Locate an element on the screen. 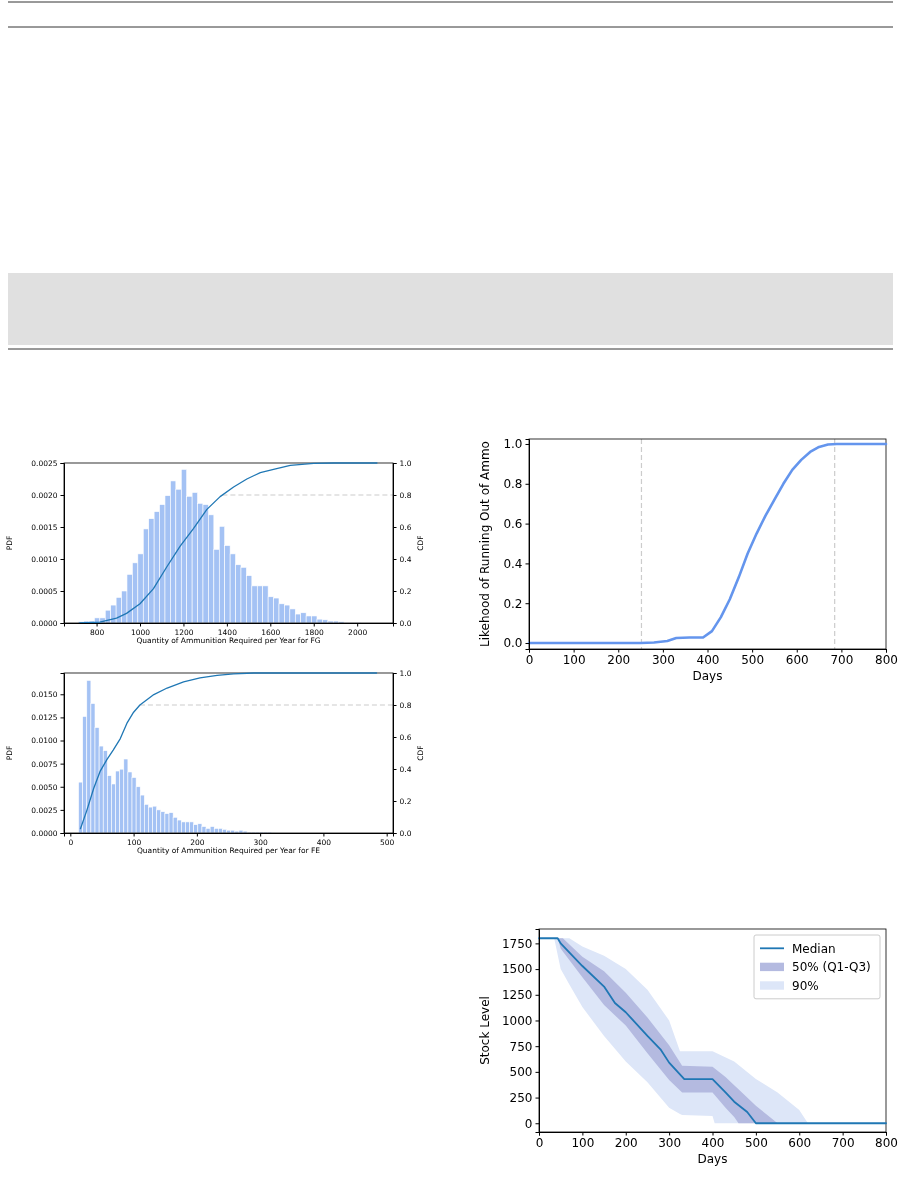 The height and width of the screenshot is (1181, 909). x-tick-label: 0 is located at coordinates (539, 1143).